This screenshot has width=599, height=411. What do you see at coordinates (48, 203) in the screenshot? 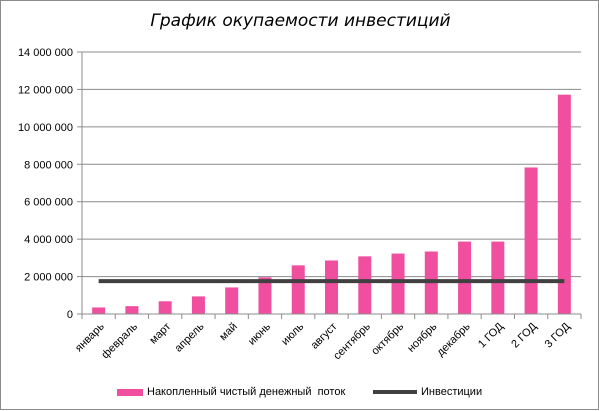
I see `y-tick-label: 6 000 000` at bounding box center [48, 203].